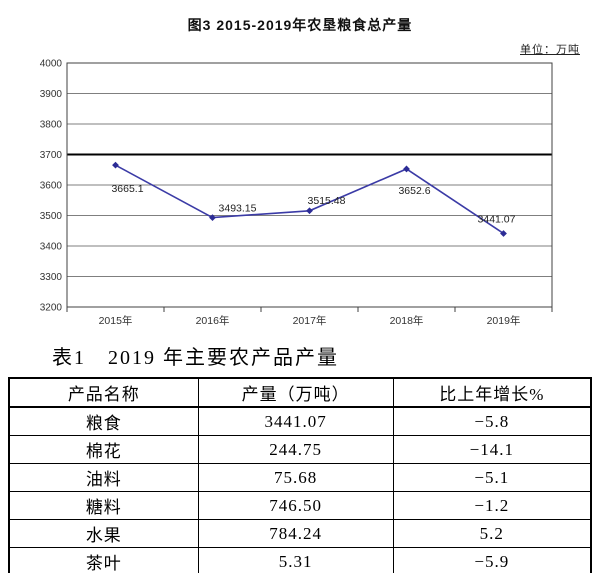 This screenshot has width=600, height=573. I want to click on table-cell: 5.2, so click(492, 533).